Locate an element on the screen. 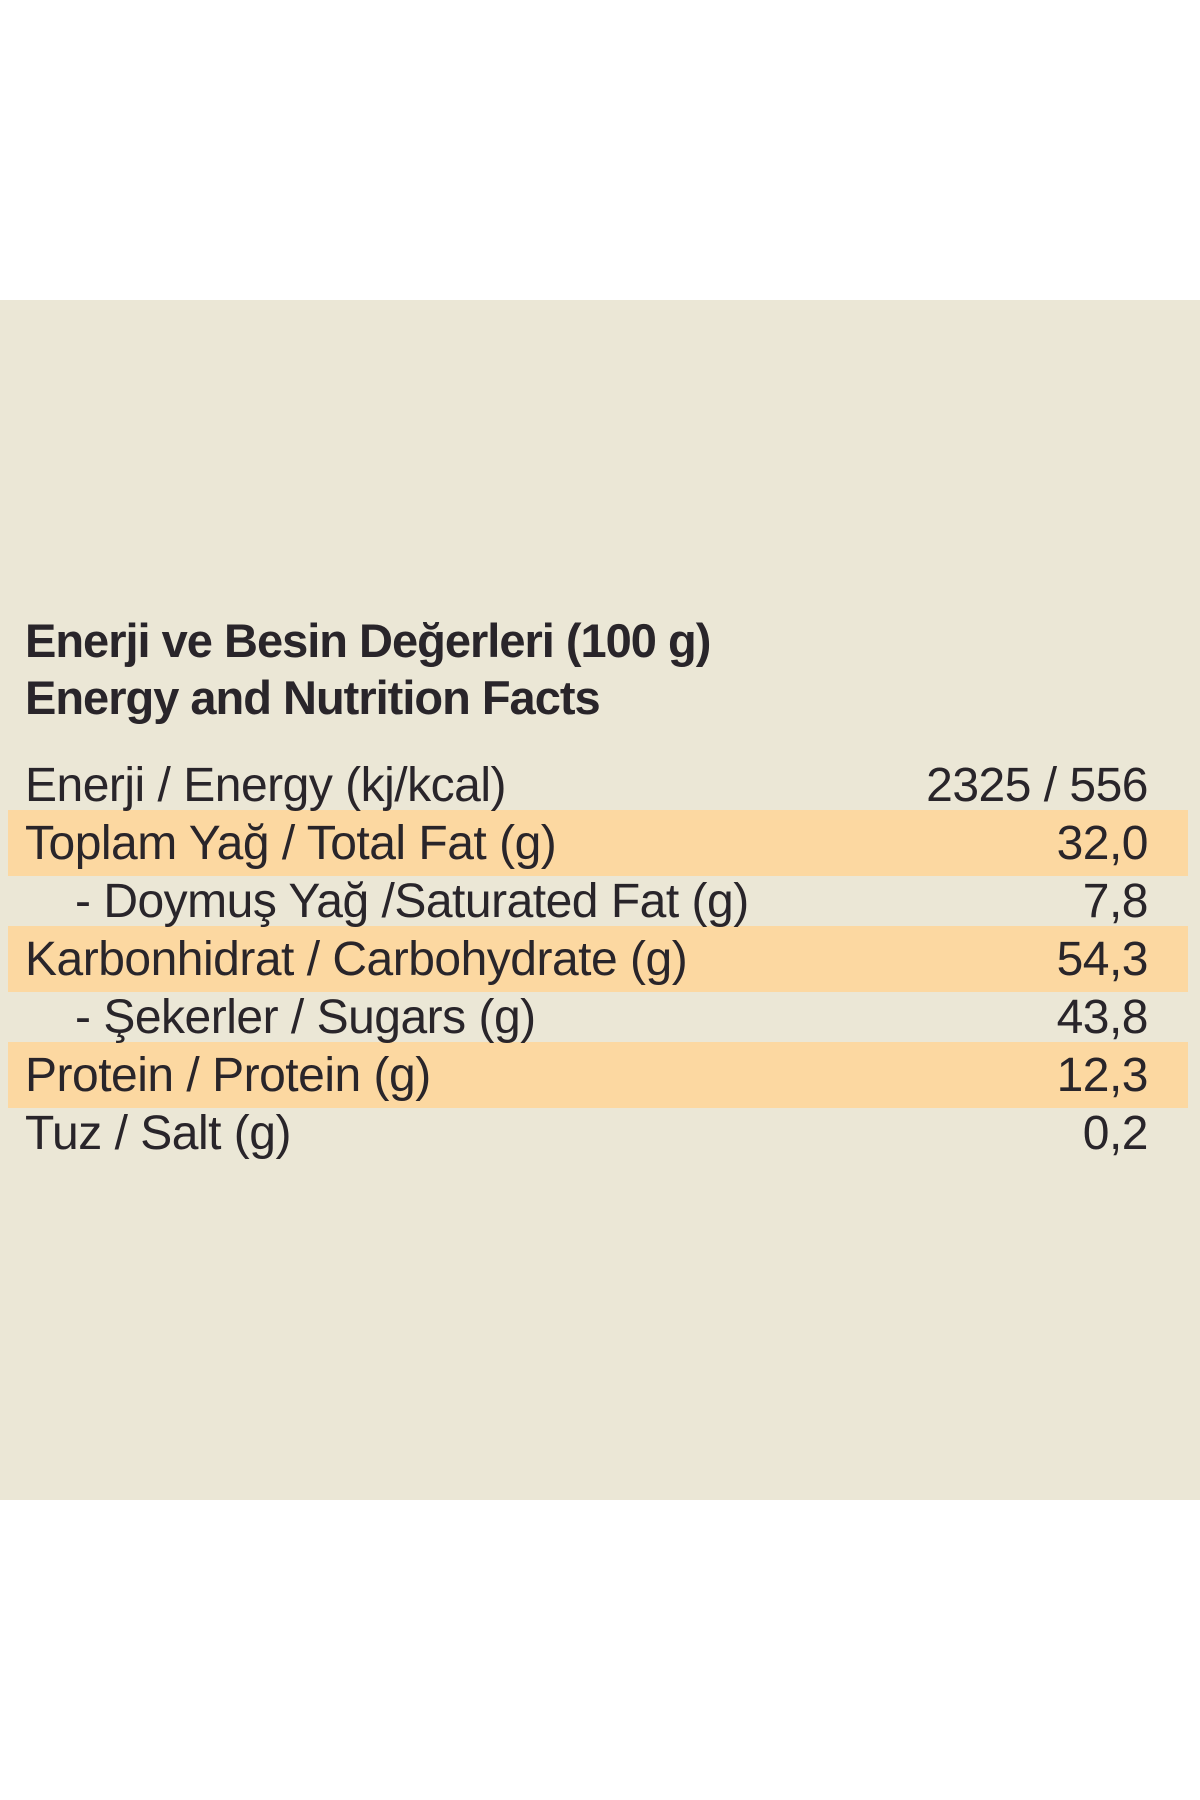 The image size is (1200, 1800). table-row-protein: Protein / Protein (g) 12,3 is located at coordinates (598, 1075).